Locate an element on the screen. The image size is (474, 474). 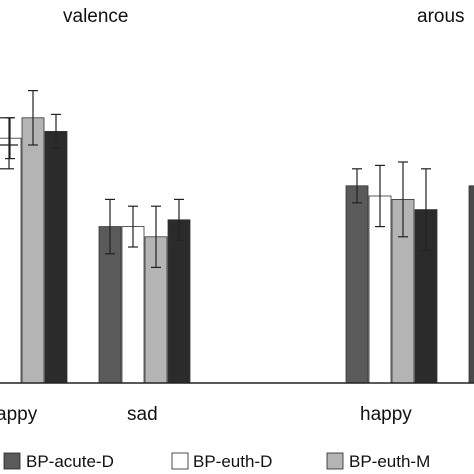
legend-swatch-bp-euth-d is located at coordinates (180, 461).